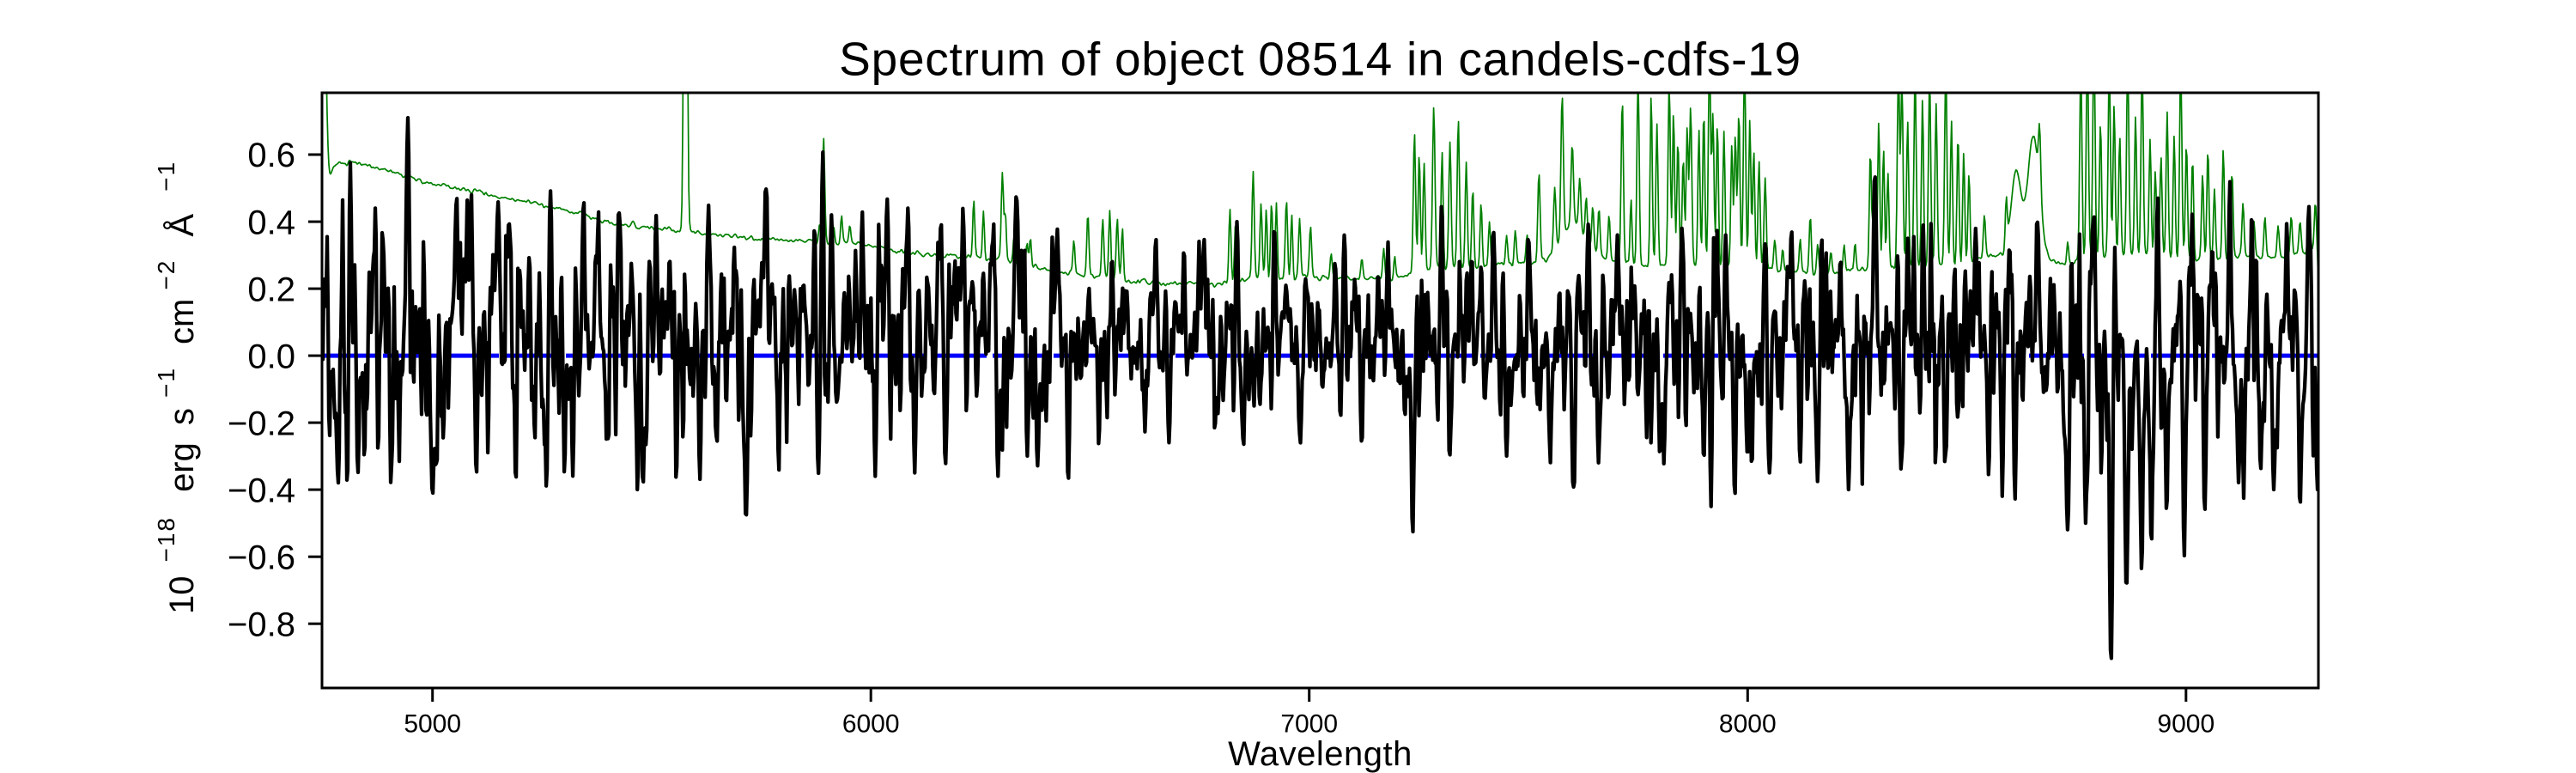  Describe the element at coordinates (261, 624) in the screenshot. I see `svg-text: −0.8` at that location.